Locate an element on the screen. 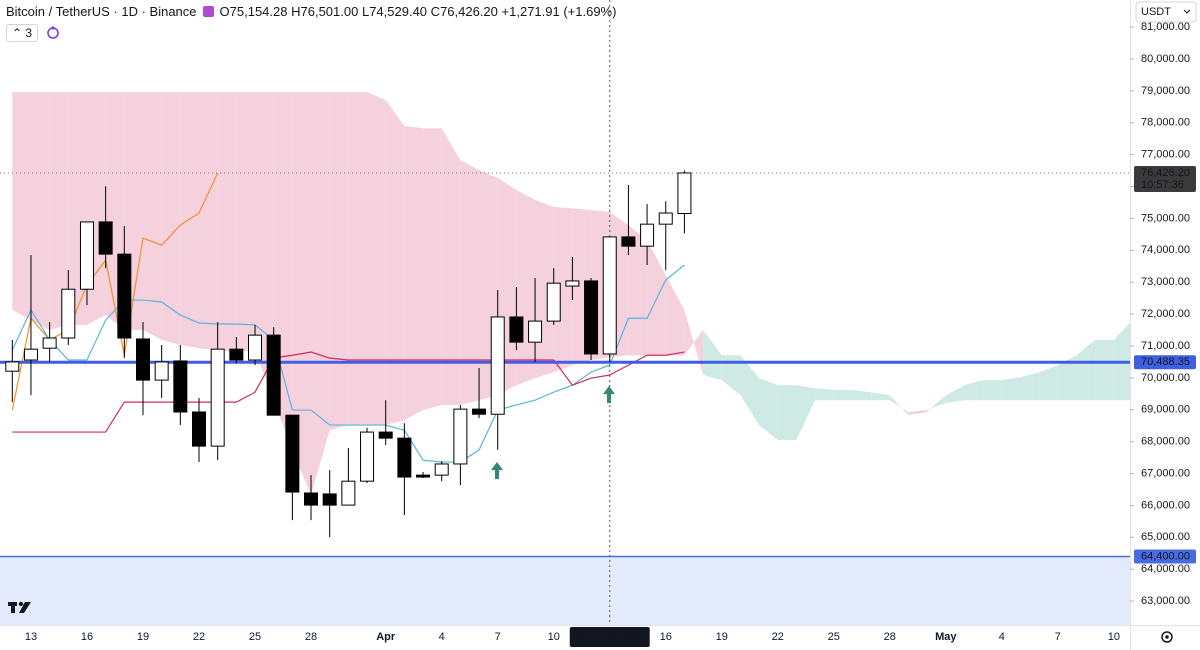 This screenshot has height=650, width=1200. x-tick-label: 28 is located at coordinates (311, 637).